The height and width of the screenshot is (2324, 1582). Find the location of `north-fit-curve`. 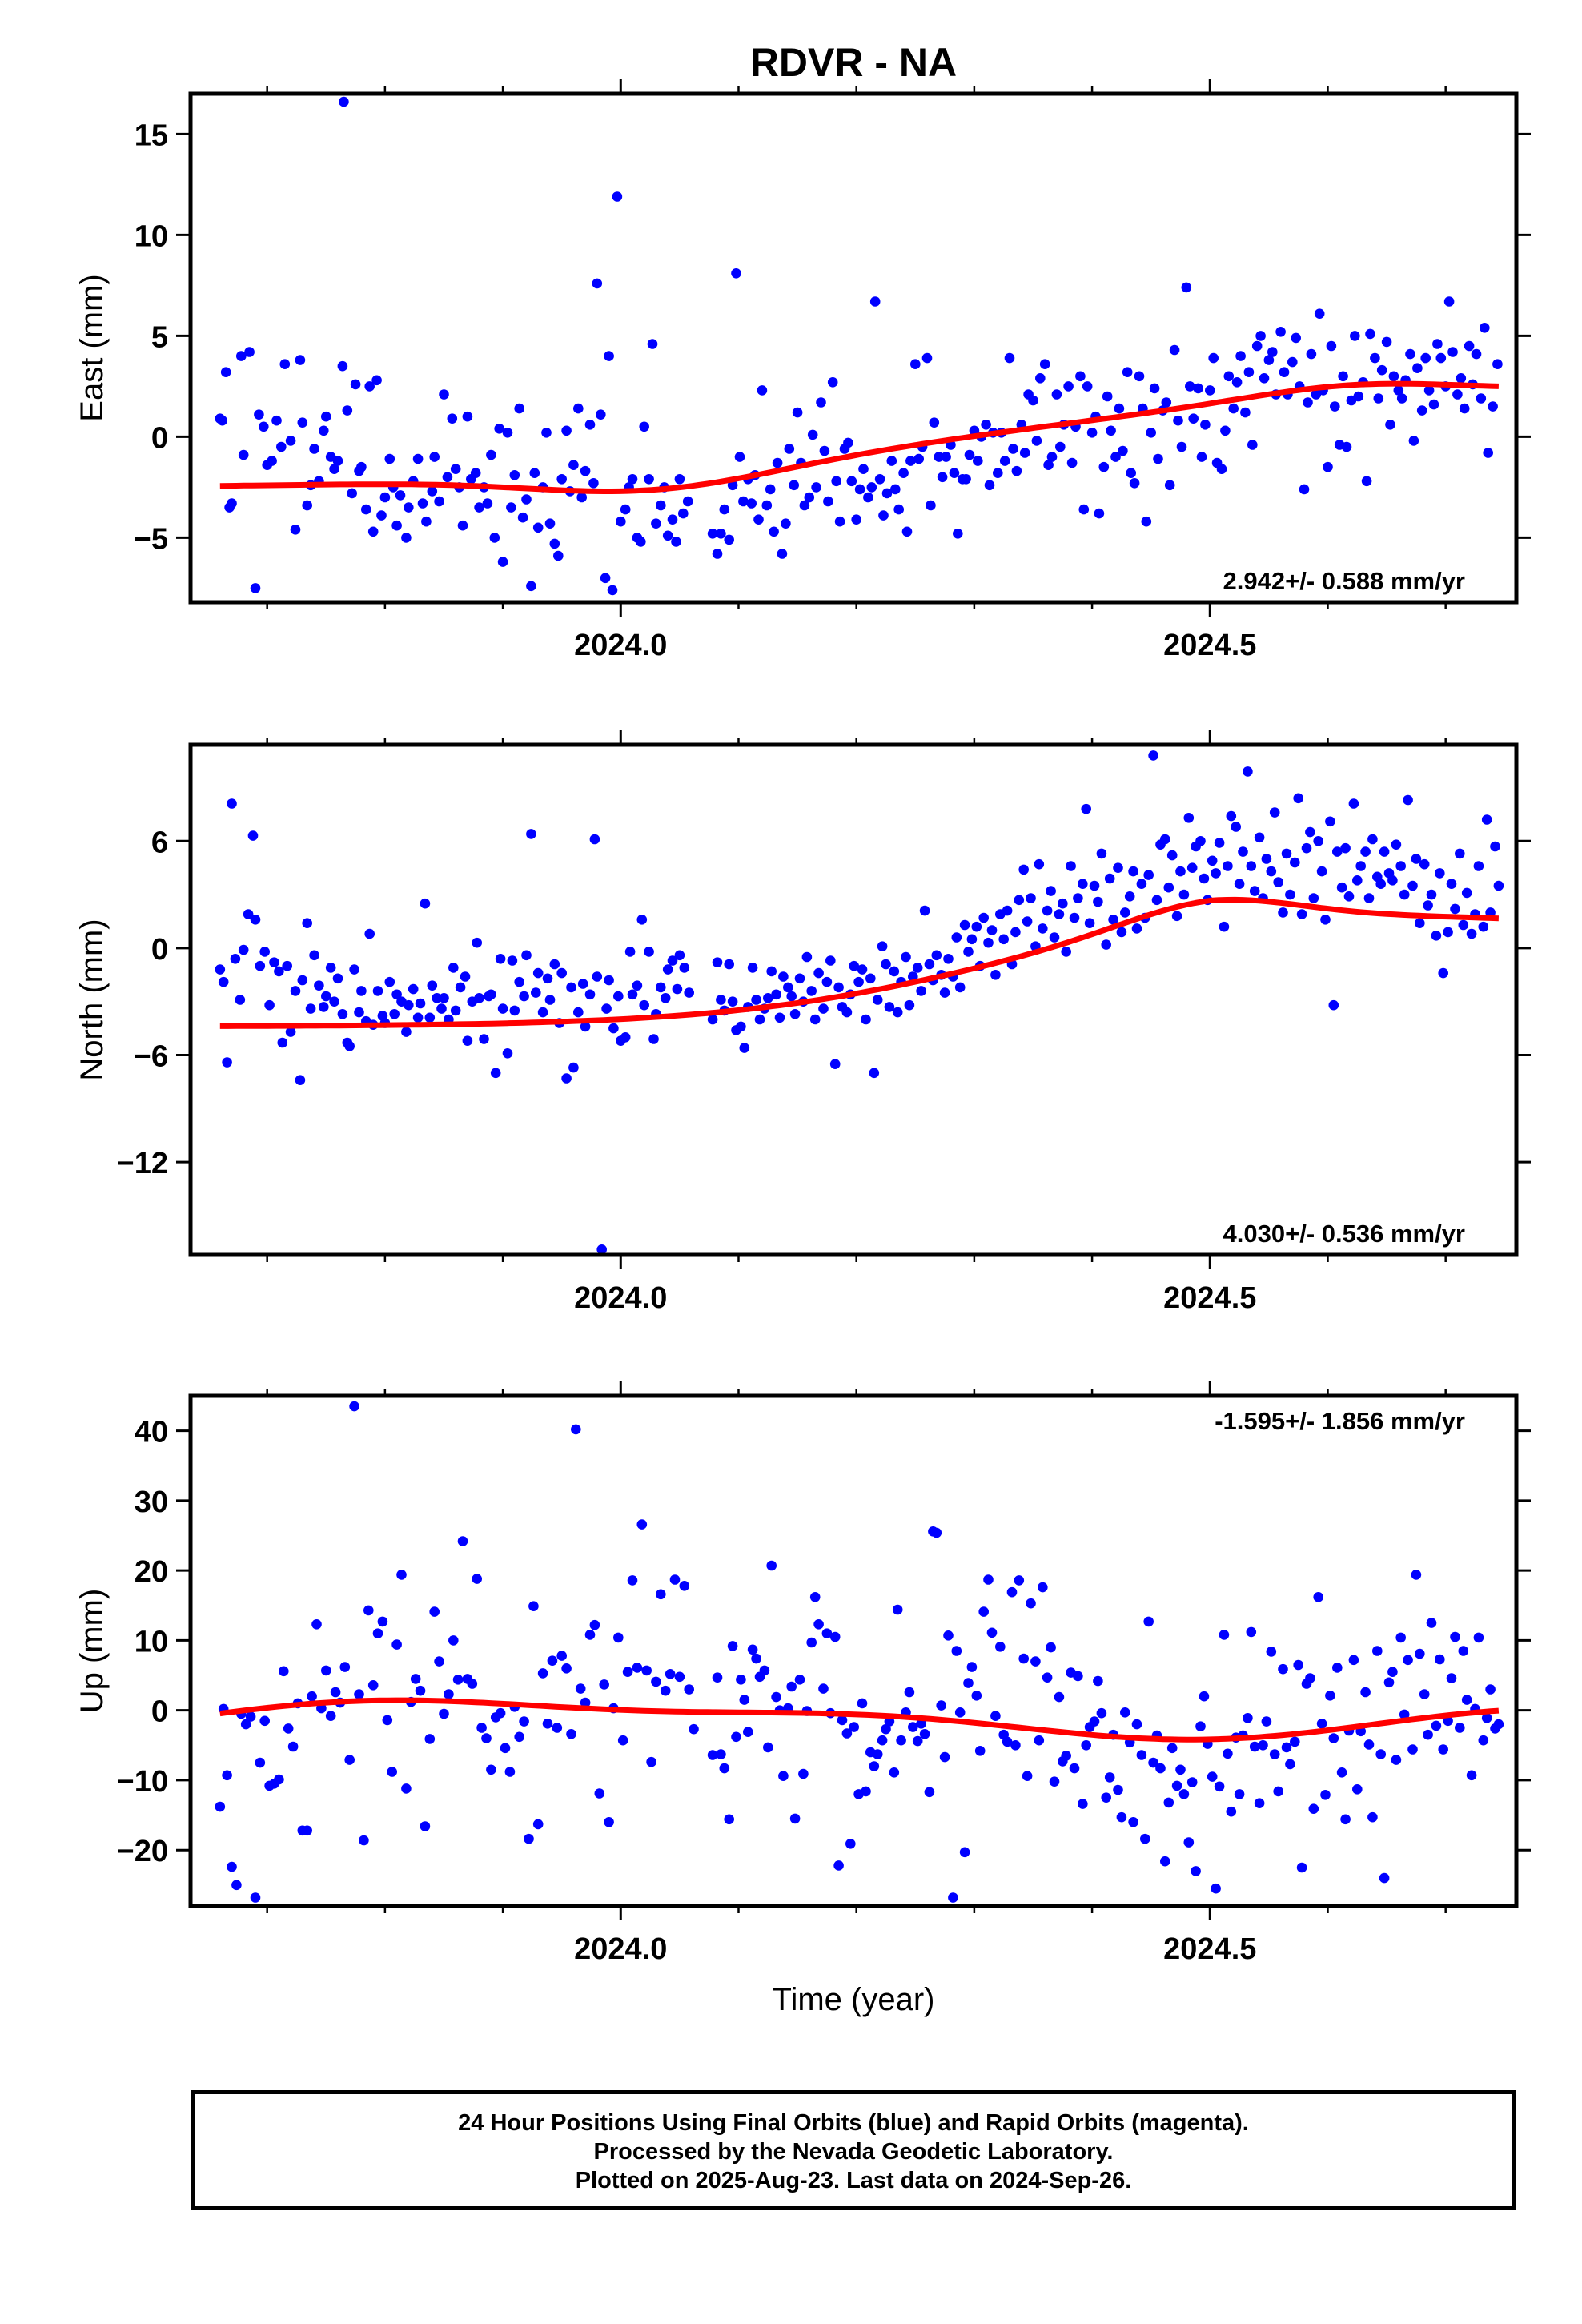

north-fit-curve is located at coordinates (859, 962).